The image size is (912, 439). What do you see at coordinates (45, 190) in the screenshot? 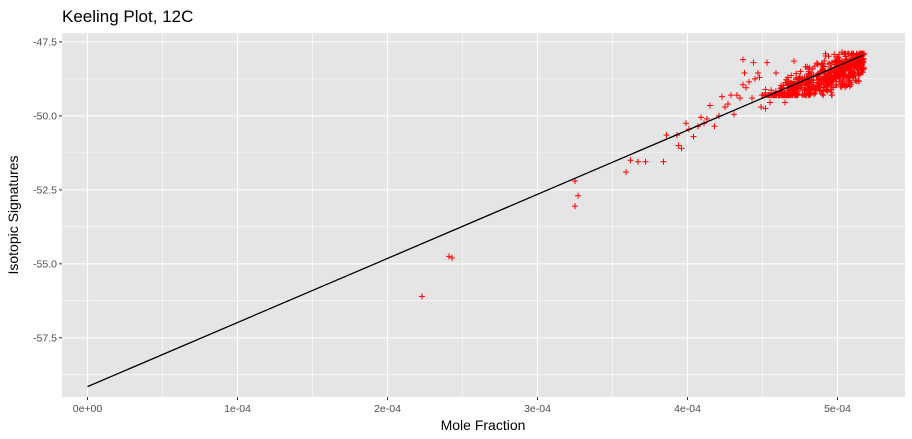
I see `y-tick-label: -52.5` at bounding box center [45, 190].